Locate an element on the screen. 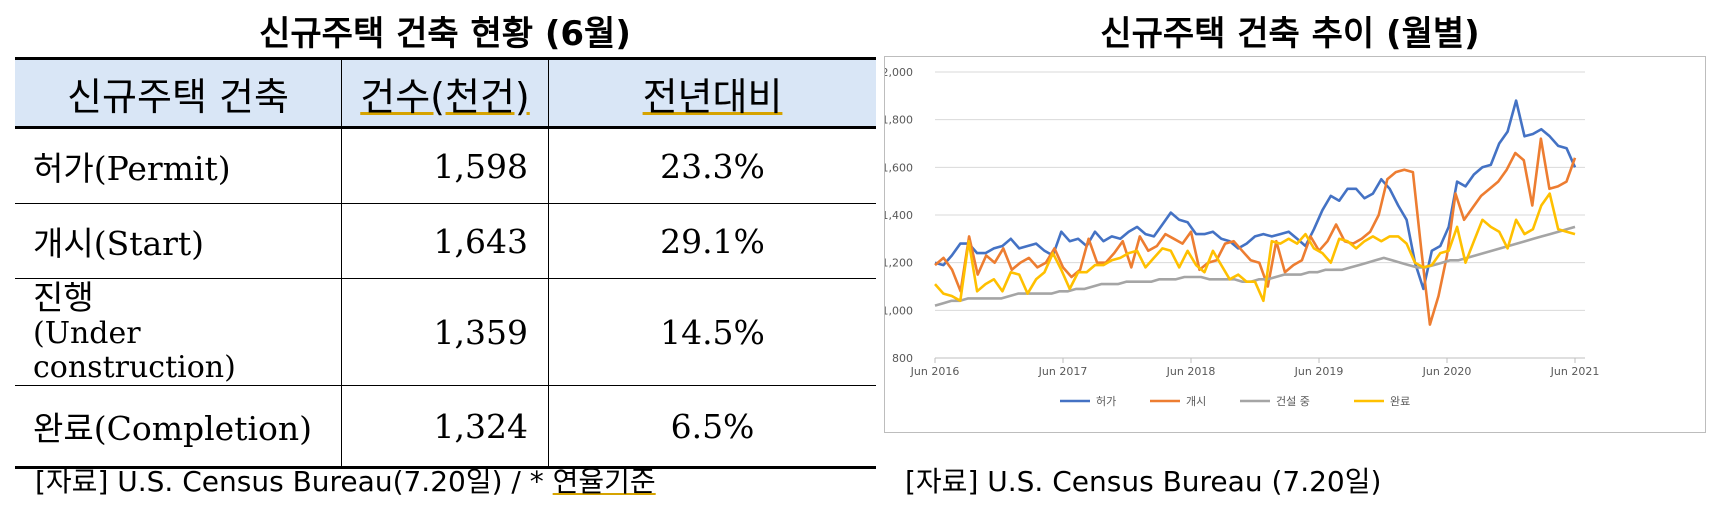 The width and height of the screenshot is (1716, 512). chart-title: 신규주택 건축 추이 (월별) is located at coordinates (1290, 34).